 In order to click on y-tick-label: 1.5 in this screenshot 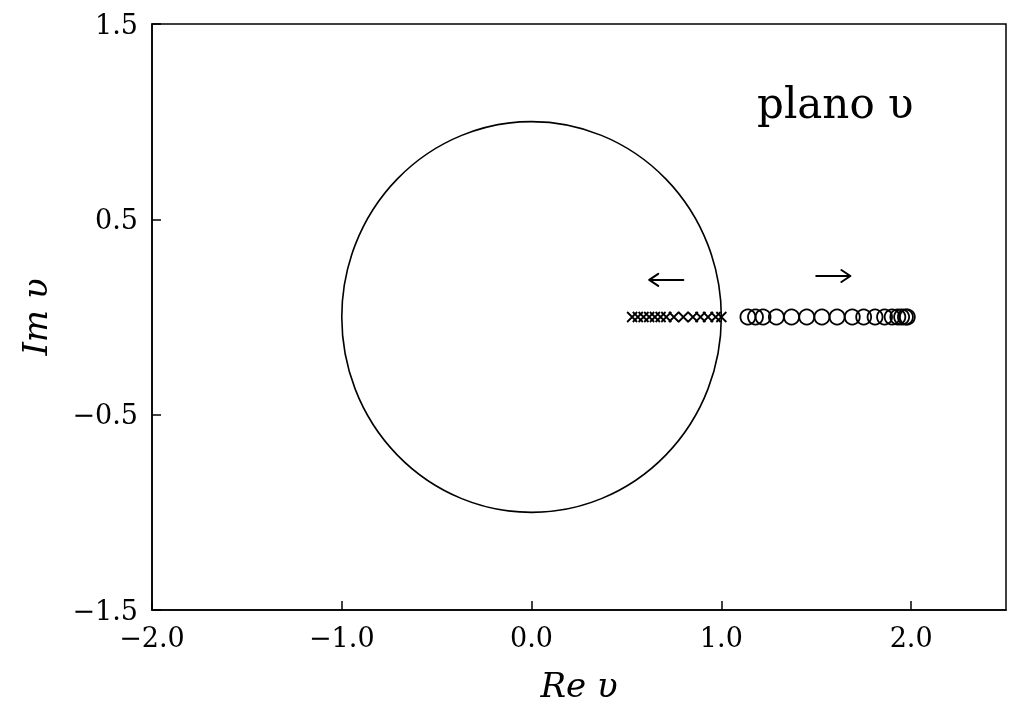, I will do `click(116, 24)`.